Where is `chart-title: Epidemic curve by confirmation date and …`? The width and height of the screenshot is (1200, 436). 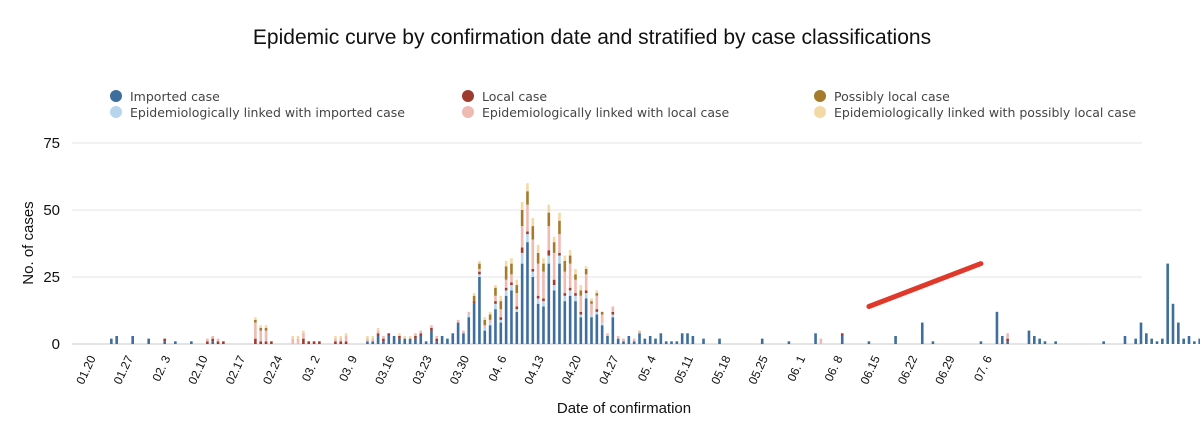
chart-title: Epidemic curve by confirmation date and … is located at coordinates (592, 37).